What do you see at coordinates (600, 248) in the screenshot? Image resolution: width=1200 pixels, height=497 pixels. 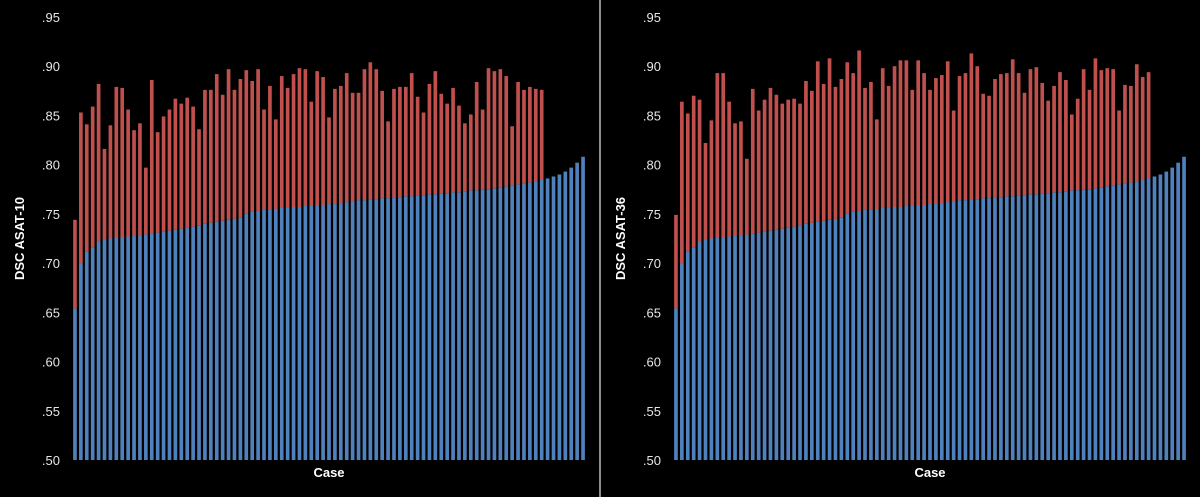 I see `panel-divider` at bounding box center [600, 248].